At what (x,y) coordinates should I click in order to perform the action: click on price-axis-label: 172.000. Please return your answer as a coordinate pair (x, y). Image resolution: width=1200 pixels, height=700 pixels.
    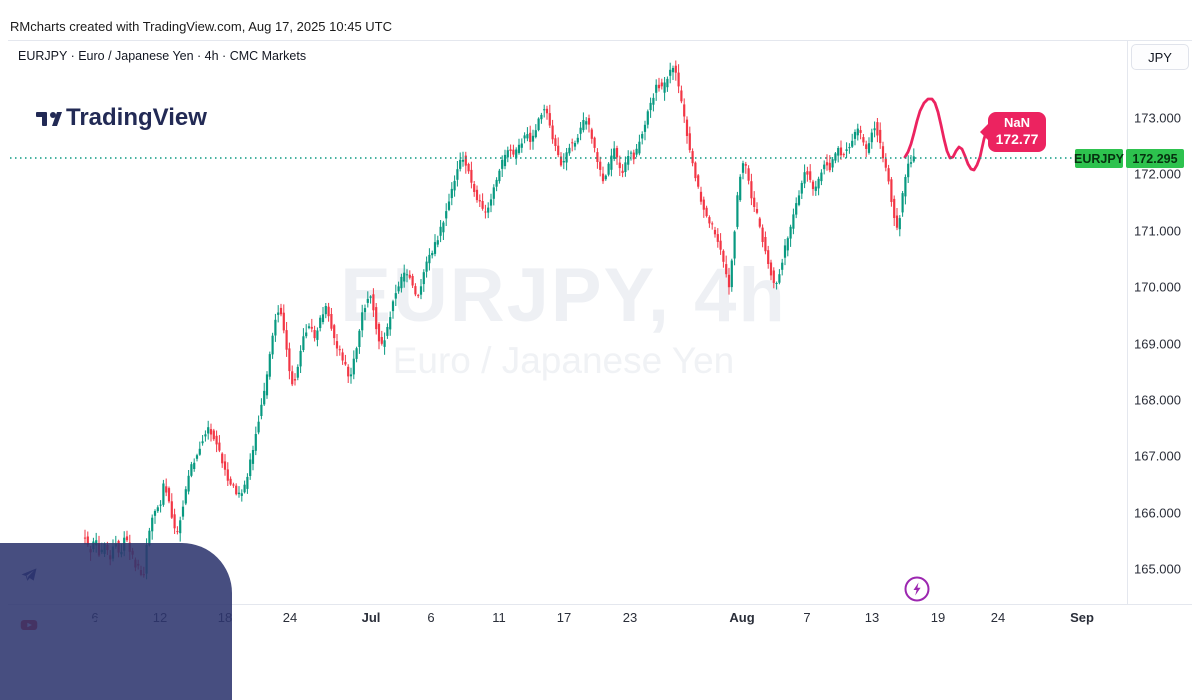
    Looking at the image, I should click on (1157, 174).